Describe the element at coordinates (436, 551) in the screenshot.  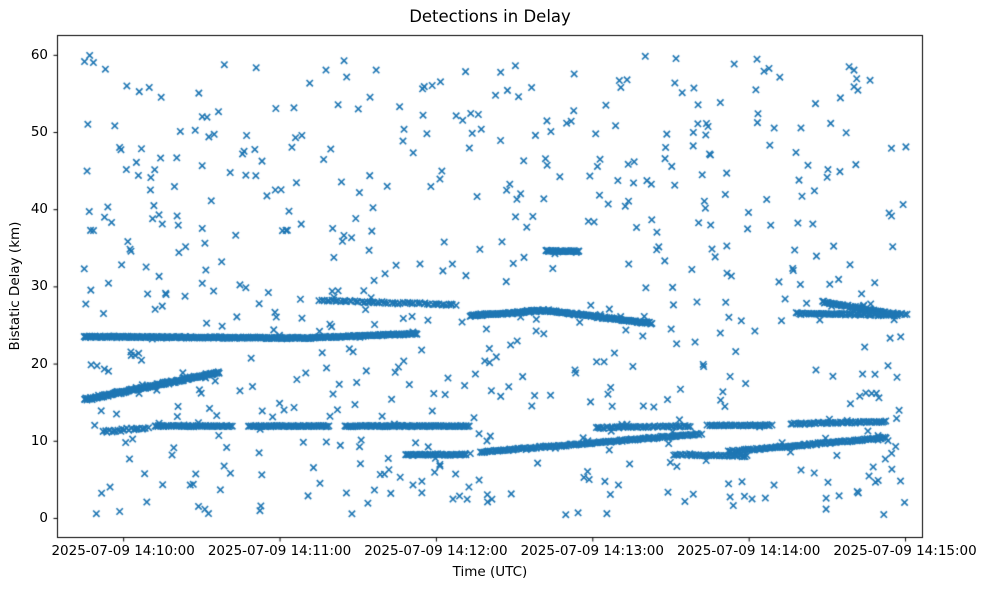
I see `x-tick-label: 2025-07-09 14:12:00` at that location.